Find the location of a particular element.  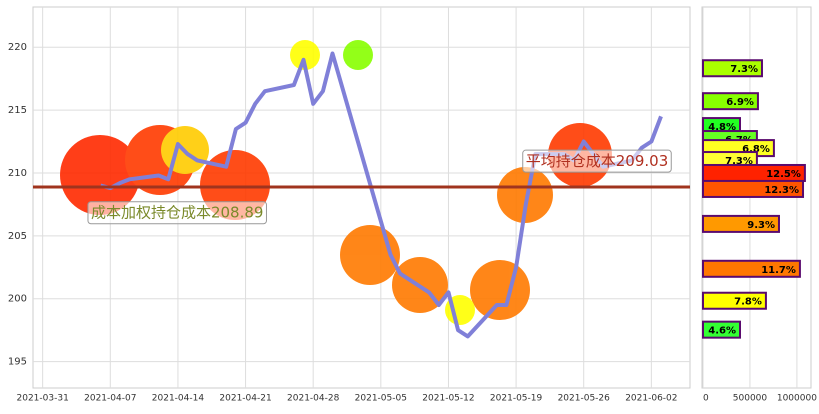

x-tick-label: 0 is located at coordinates (706, 399).